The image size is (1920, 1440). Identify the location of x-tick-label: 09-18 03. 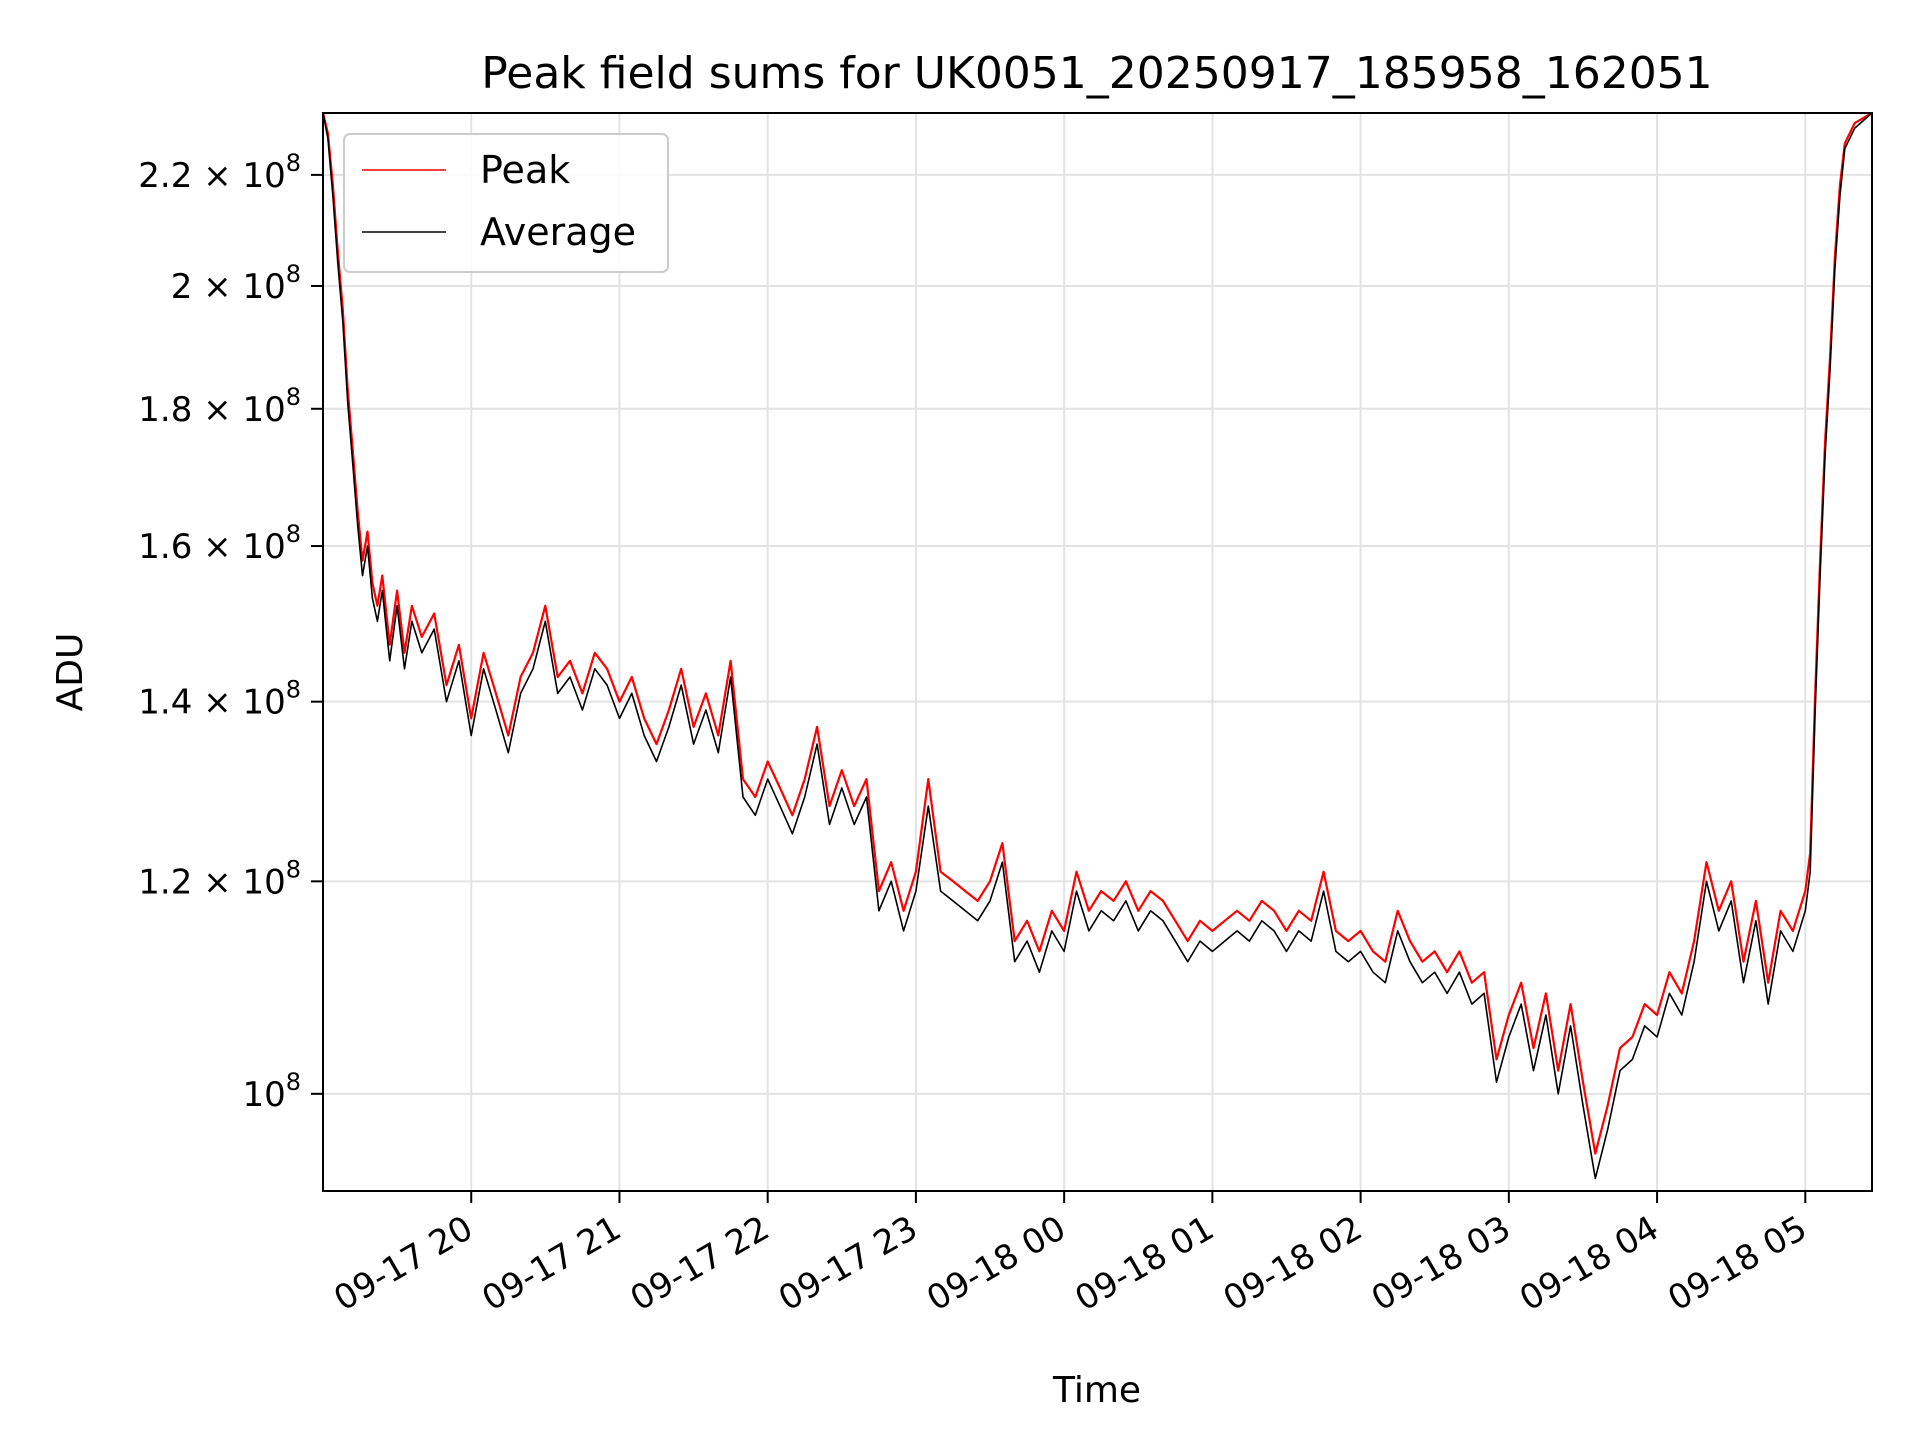
(1441, 1263).